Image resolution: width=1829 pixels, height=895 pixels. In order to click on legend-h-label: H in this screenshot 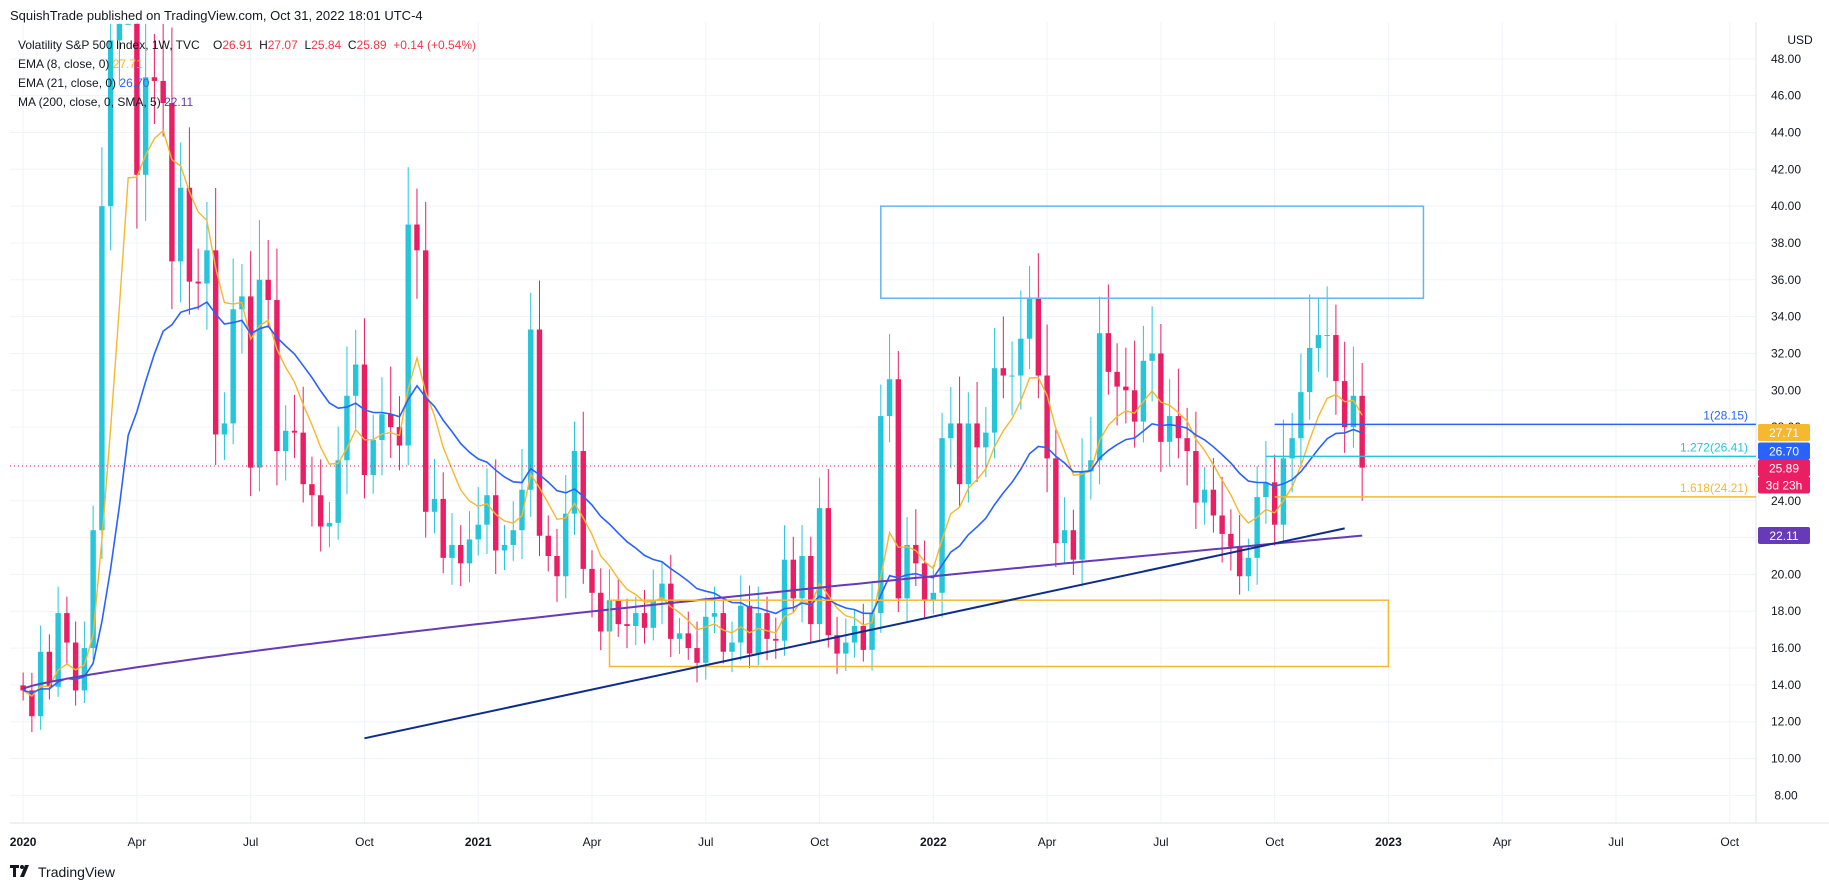, I will do `click(263, 45)`.